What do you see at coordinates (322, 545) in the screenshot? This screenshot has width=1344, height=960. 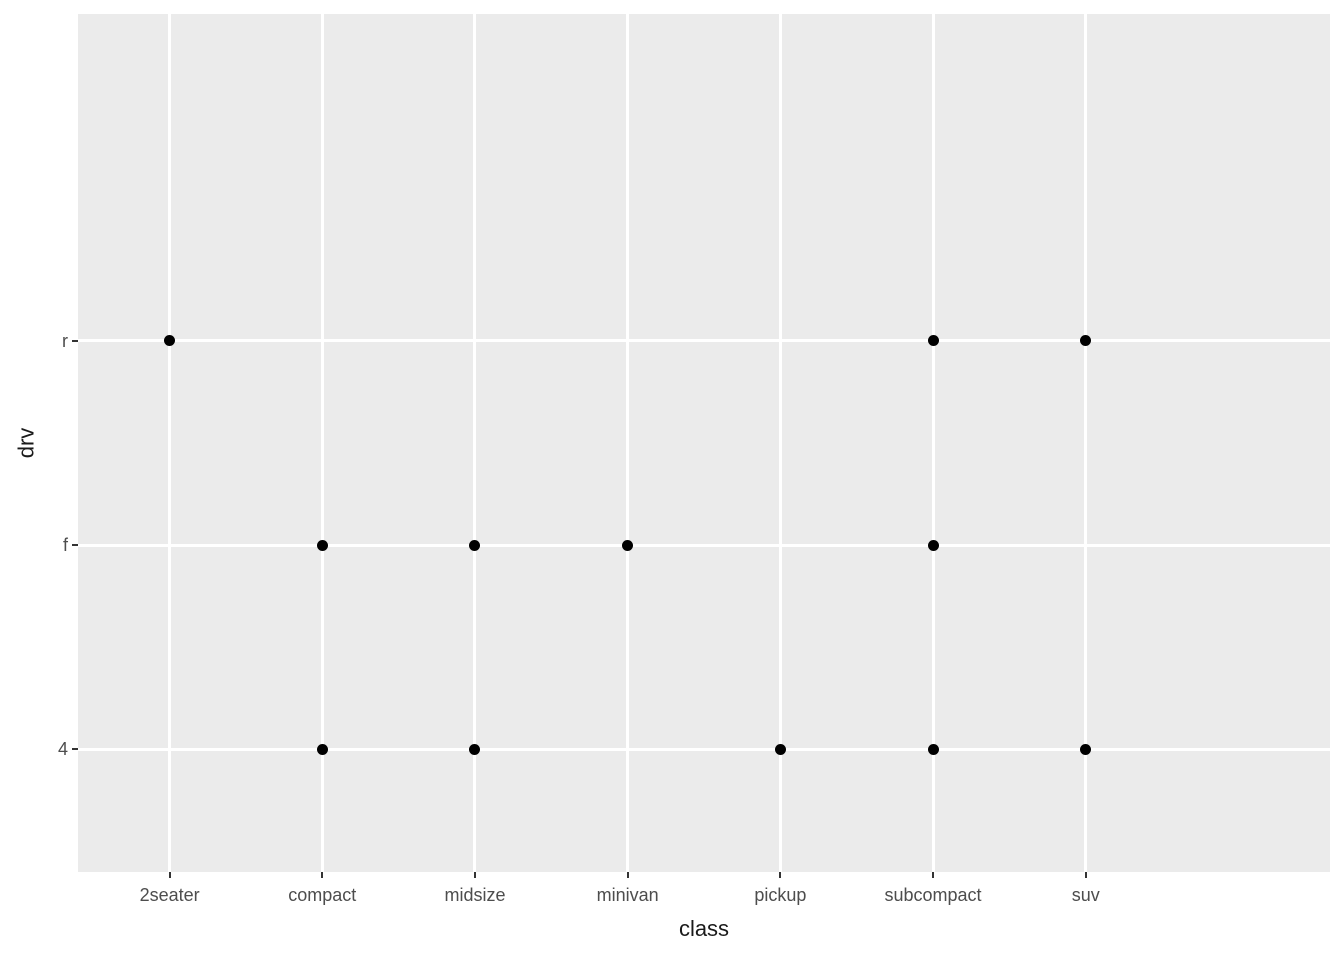 I see `data-point-compact-f` at bounding box center [322, 545].